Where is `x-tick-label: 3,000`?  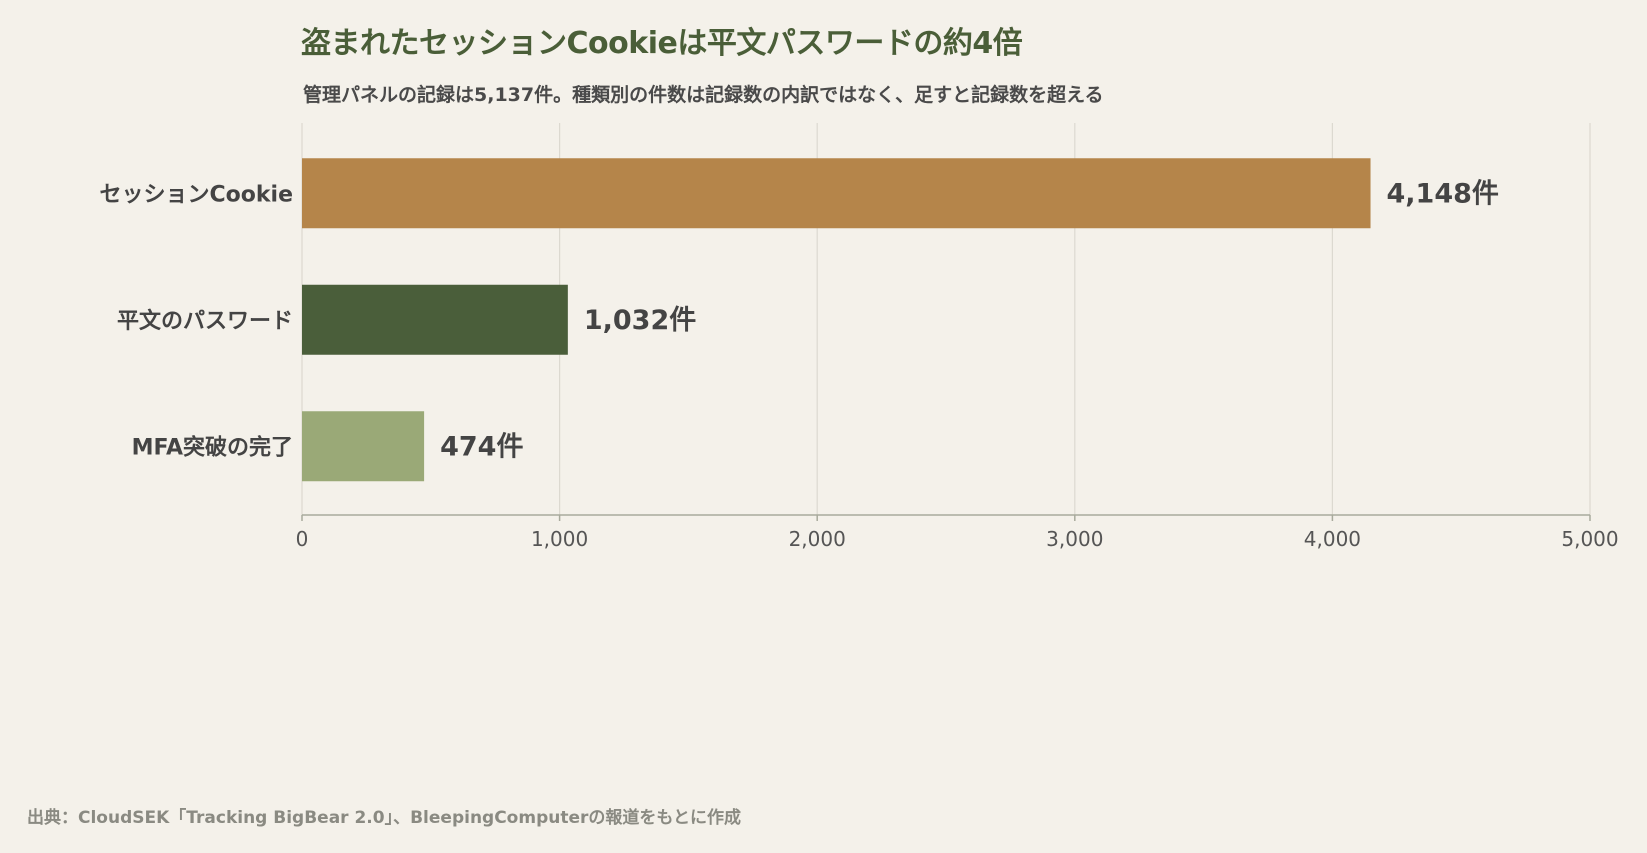
x-tick-label: 3,000 is located at coordinates (1074, 539).